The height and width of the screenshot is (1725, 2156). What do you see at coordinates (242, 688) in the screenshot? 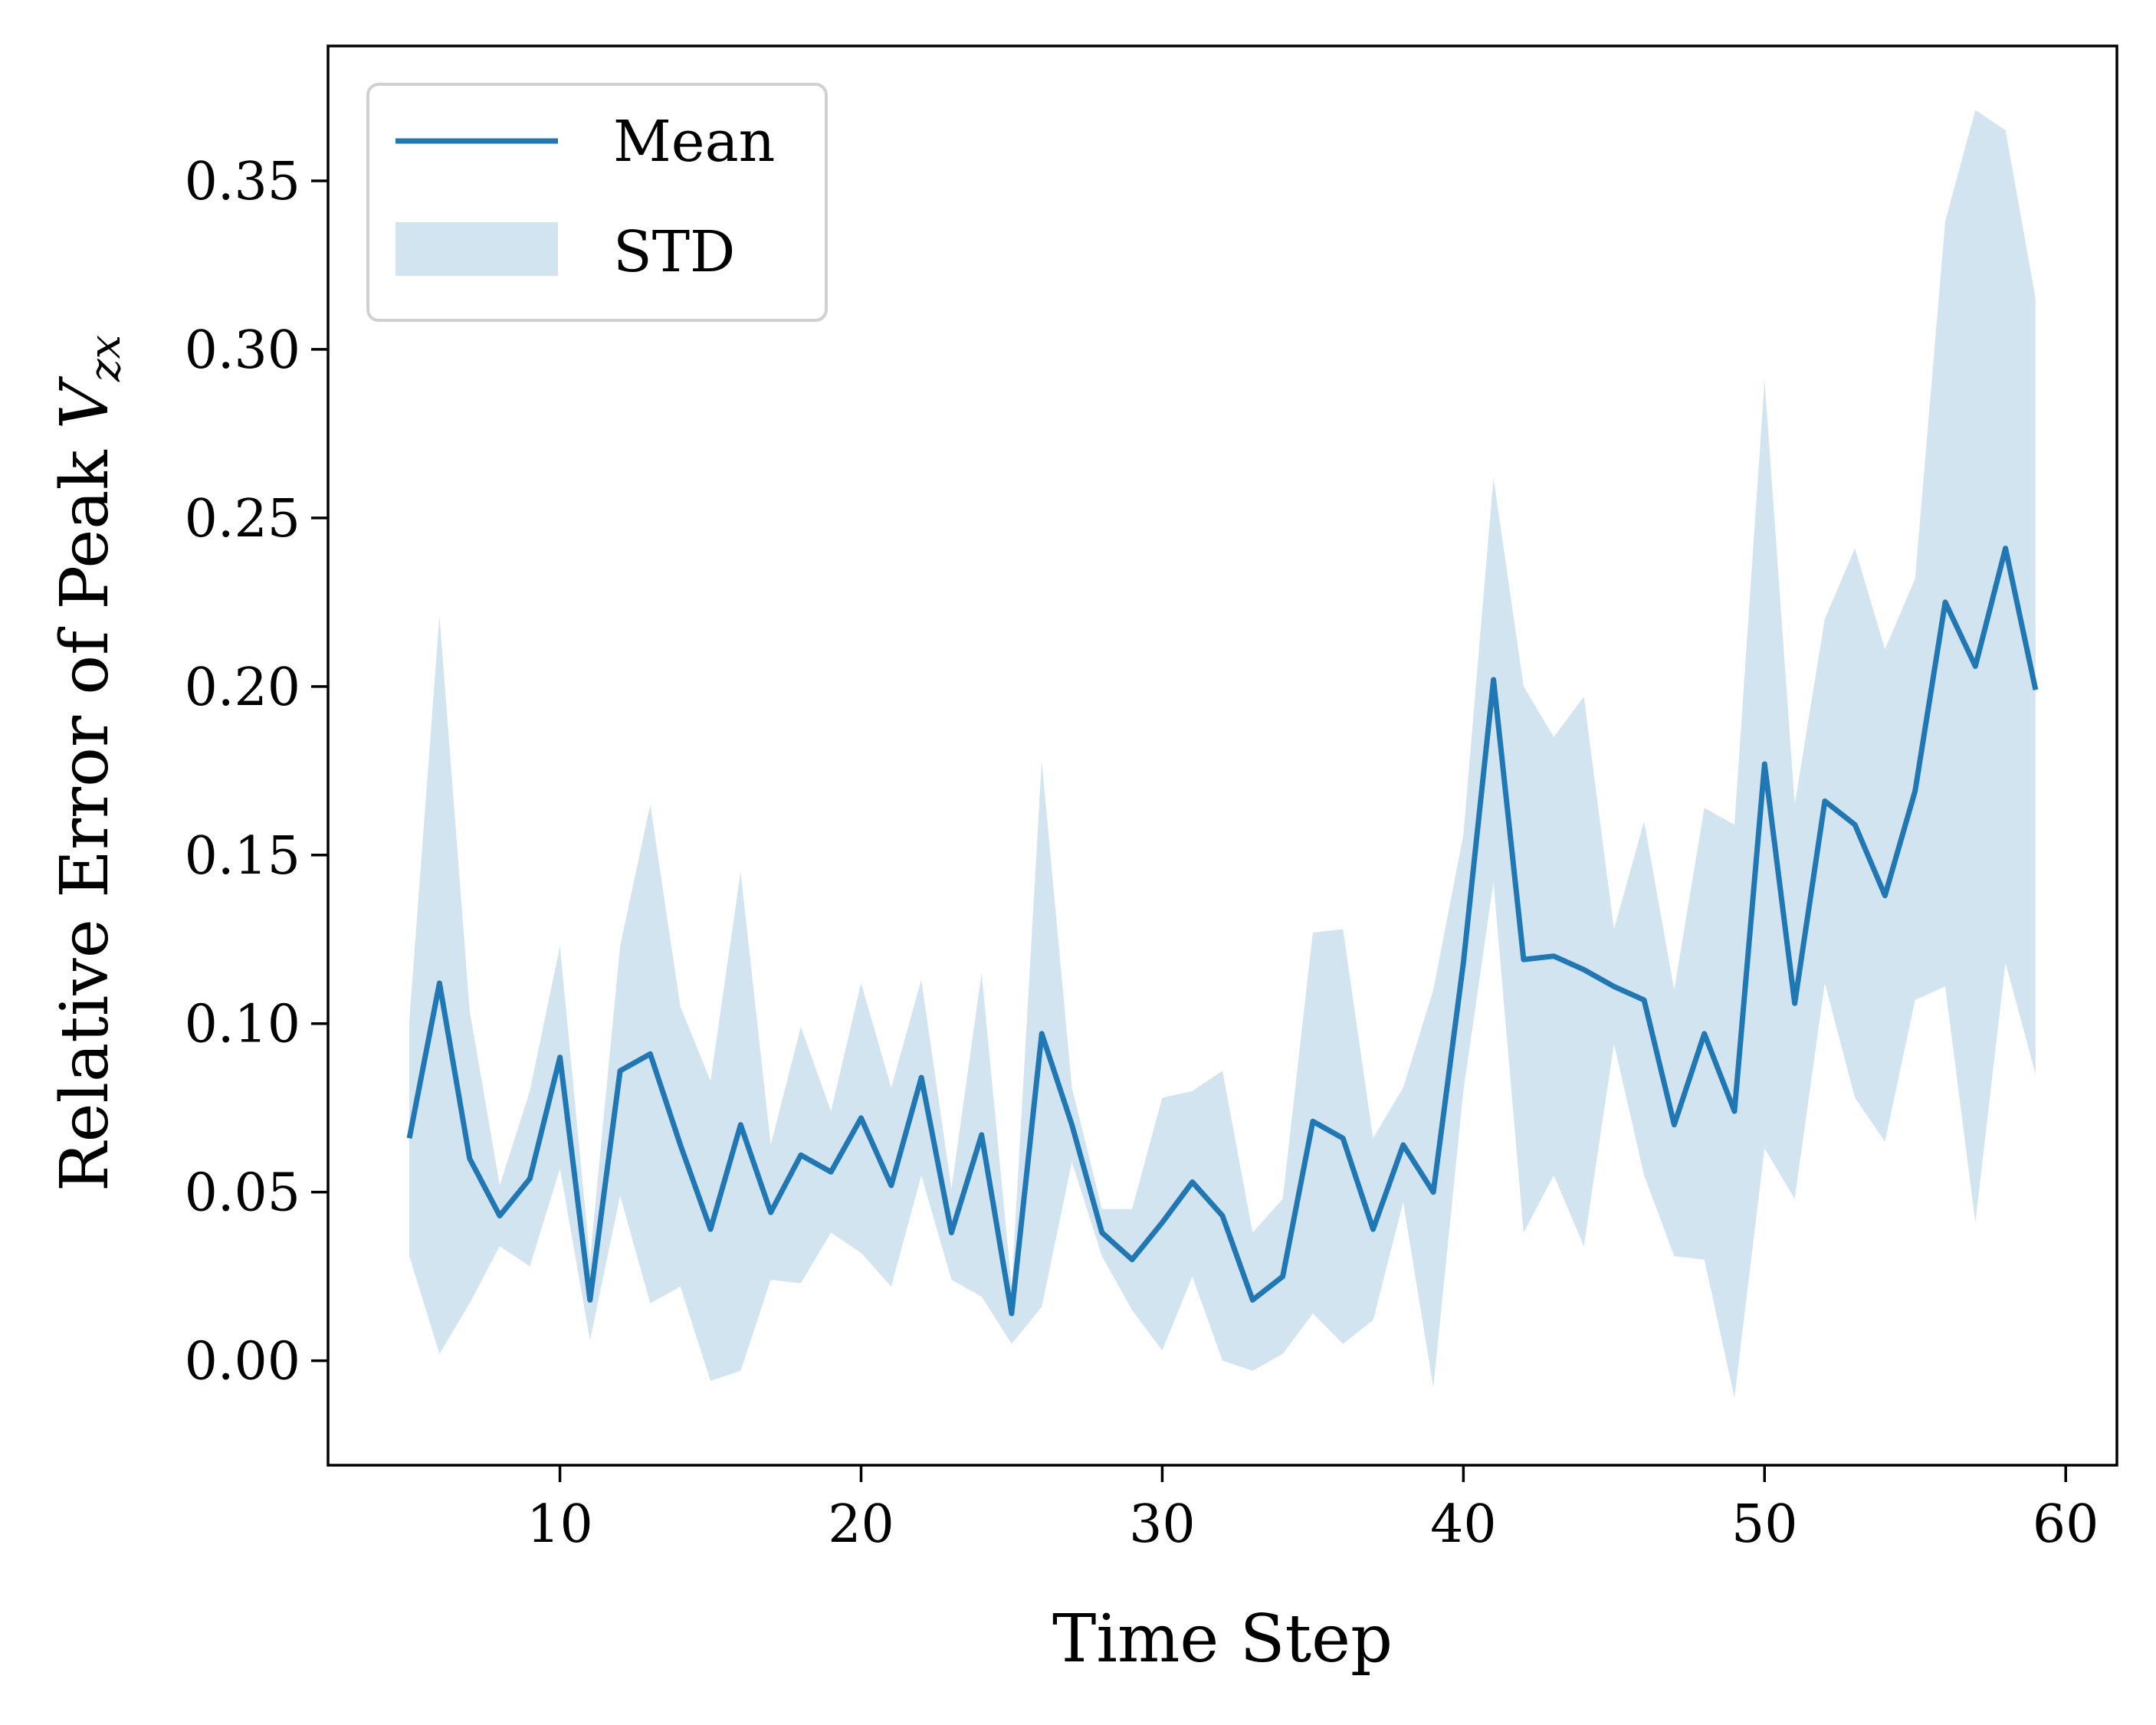
I see `y-tick-label: 0.20` at bounding box center [242, 688].